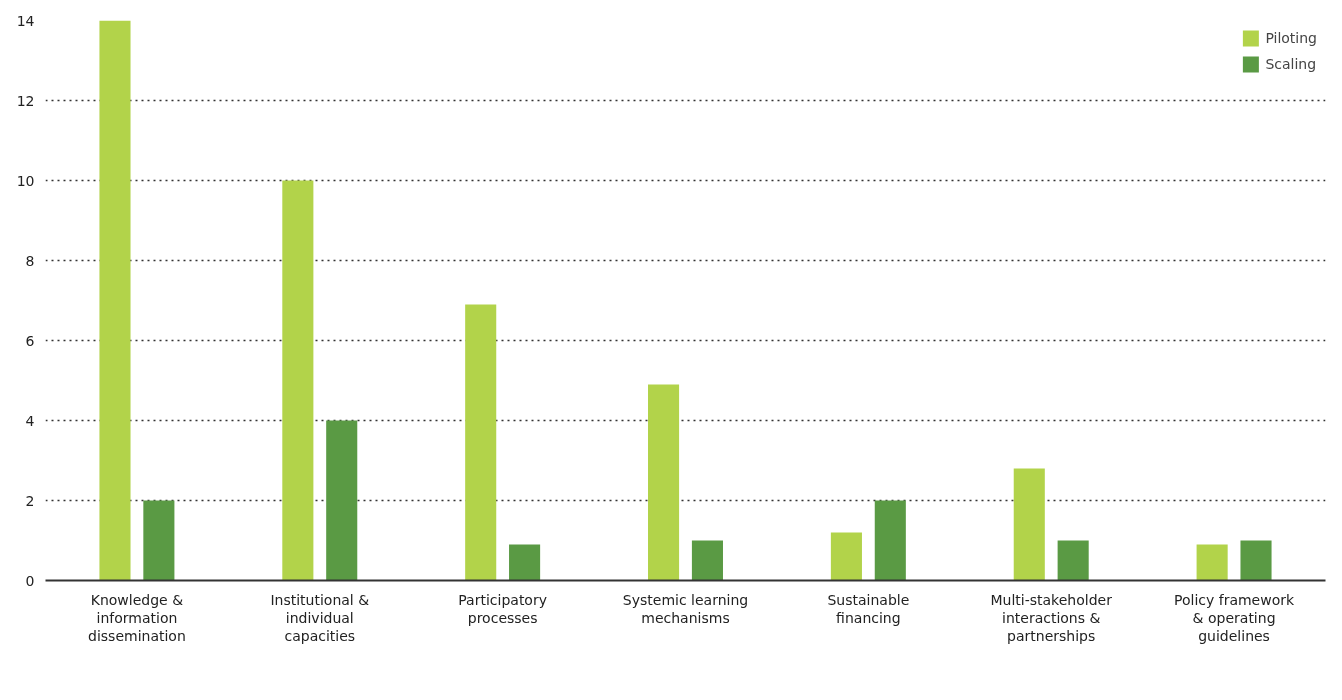 This screenshot has width=1342, height=700. Describe the element at coordinates (30, 500) in the screenshot. I see `y-tick-label: 2` at that location.